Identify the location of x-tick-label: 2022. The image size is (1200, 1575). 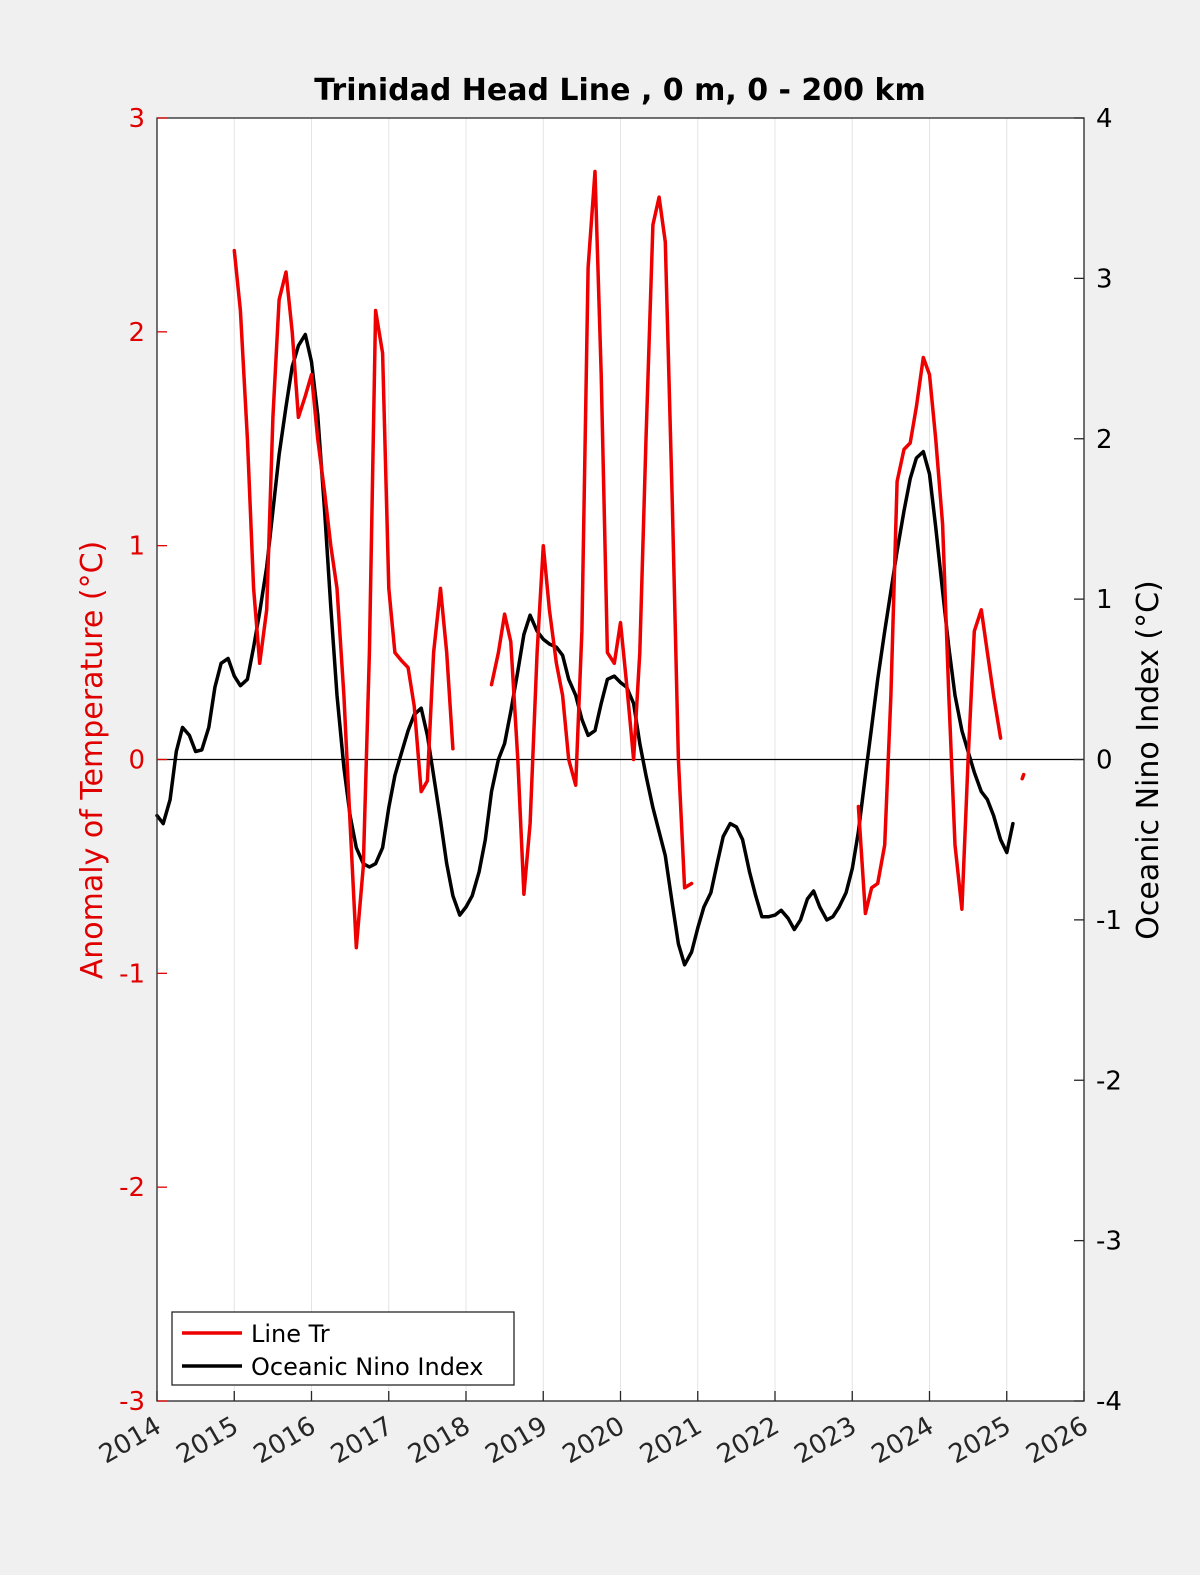
(748, 1440).